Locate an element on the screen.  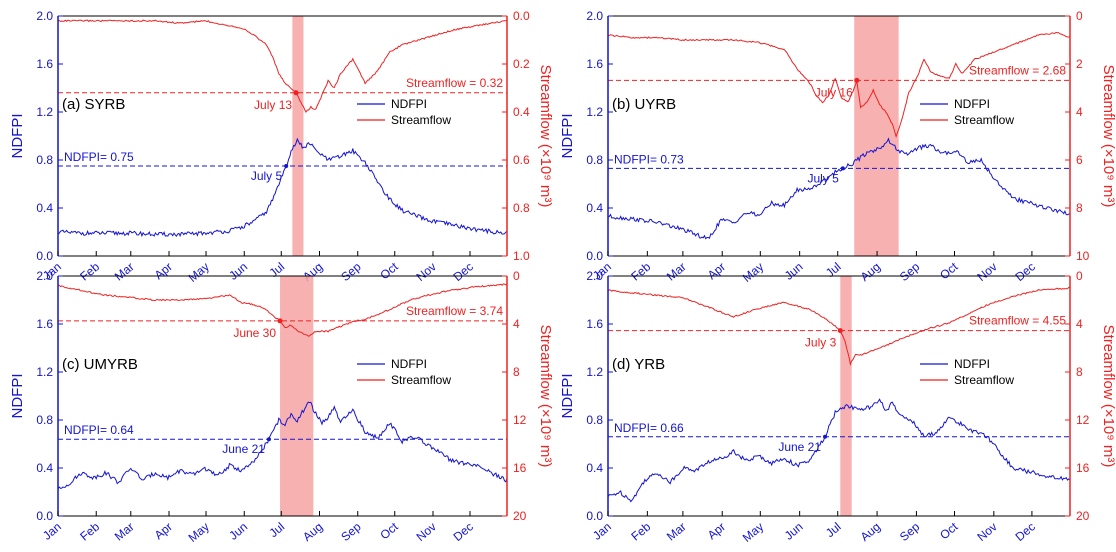
x-tick-label: Jul is located at coordinates (276, 530).